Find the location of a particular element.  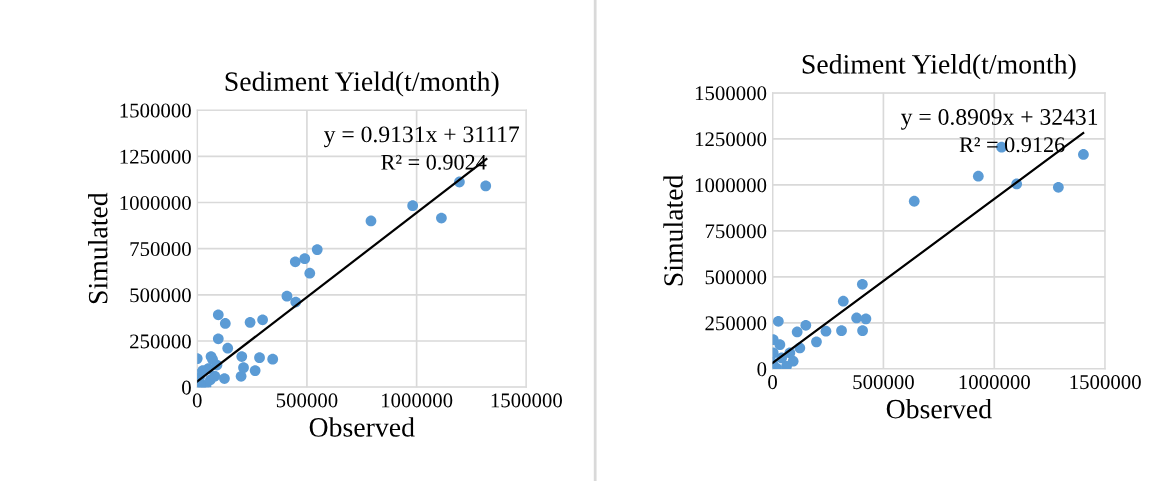

annotation: y = 0.8909x + 32431 is located at coordinates (999, 119).